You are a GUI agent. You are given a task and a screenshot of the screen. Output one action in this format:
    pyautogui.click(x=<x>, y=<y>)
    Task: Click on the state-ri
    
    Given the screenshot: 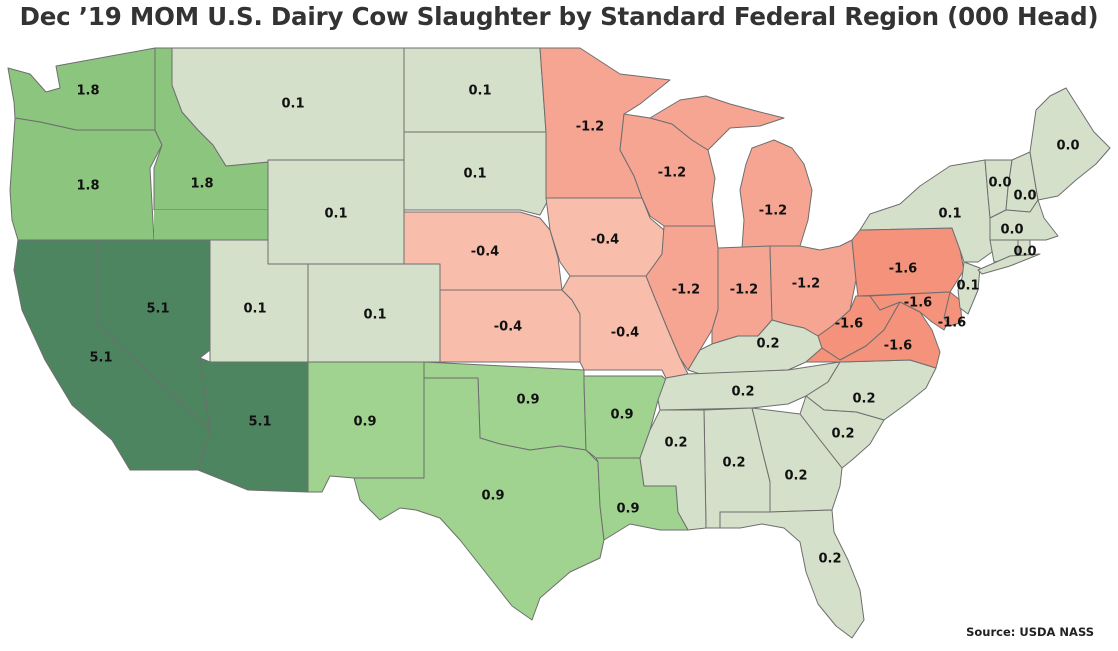 What is the action you would take?
    pyautogui.click(x=1024, y=249)
    